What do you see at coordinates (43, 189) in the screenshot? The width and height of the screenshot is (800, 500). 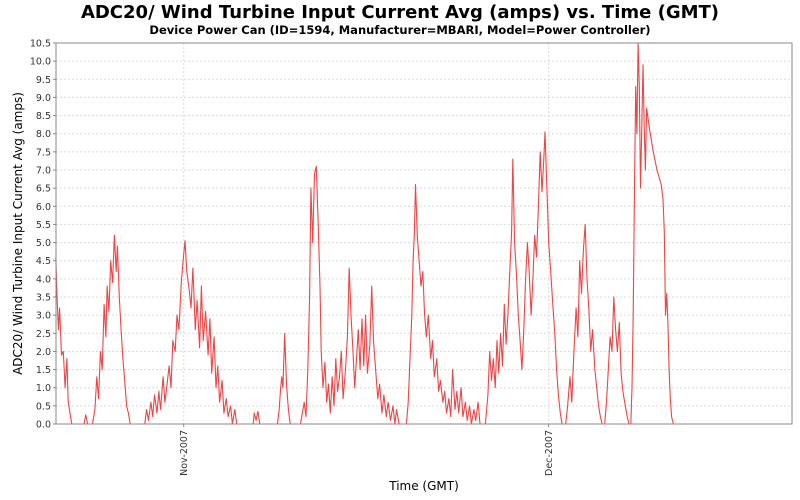 I see `y-tick-label: 6.5` at bounding box center [43, 189].